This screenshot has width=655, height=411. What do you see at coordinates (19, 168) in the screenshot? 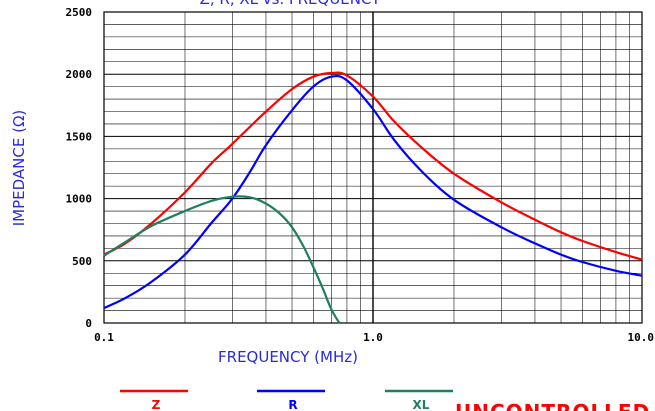
I see `y-axis-label: IMPEDANCE (Ω)` at bounding box center [19, 168].